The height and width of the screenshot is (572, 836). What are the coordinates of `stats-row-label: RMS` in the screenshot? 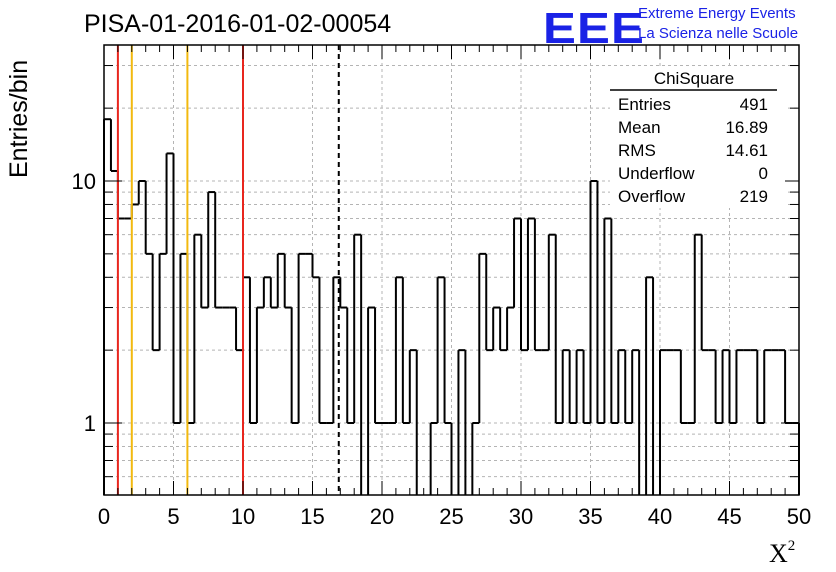 It's located at (637, 150).